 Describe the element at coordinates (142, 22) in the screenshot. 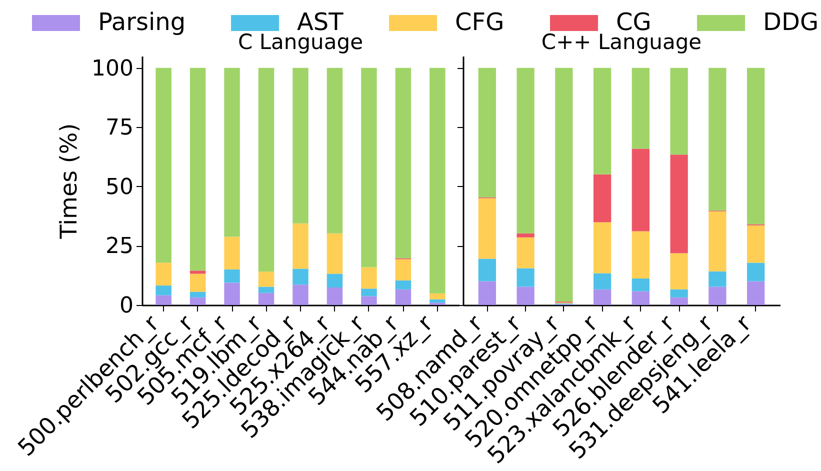

I see `legend-label: Parsing` at that location.